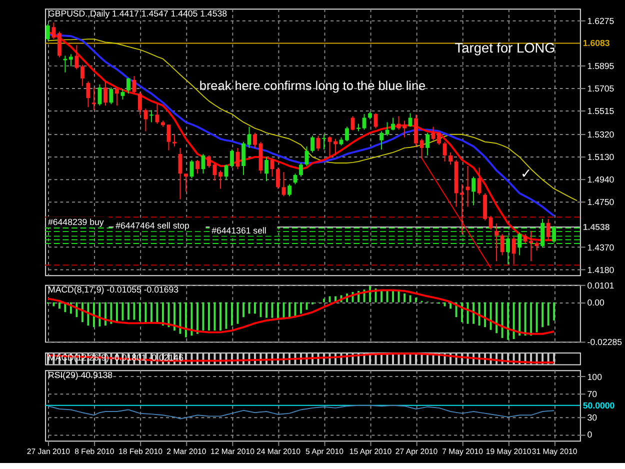 The height and width of the screenshot is (469, 625). Describe the element at coordinates (239, 230) in the screenshot. I see `ref-line-label: #6441361 sell` at that location.